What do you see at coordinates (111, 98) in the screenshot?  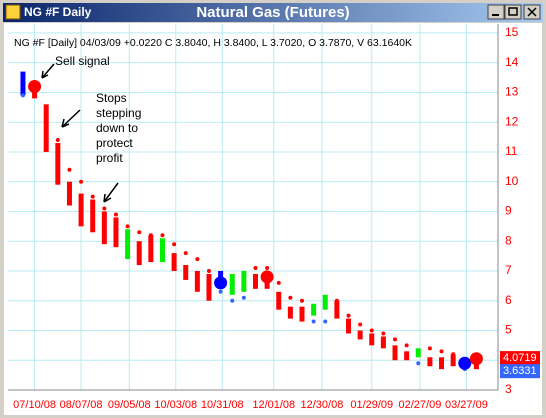 I see `annotation: Stops` at bounding box center [111, 98].